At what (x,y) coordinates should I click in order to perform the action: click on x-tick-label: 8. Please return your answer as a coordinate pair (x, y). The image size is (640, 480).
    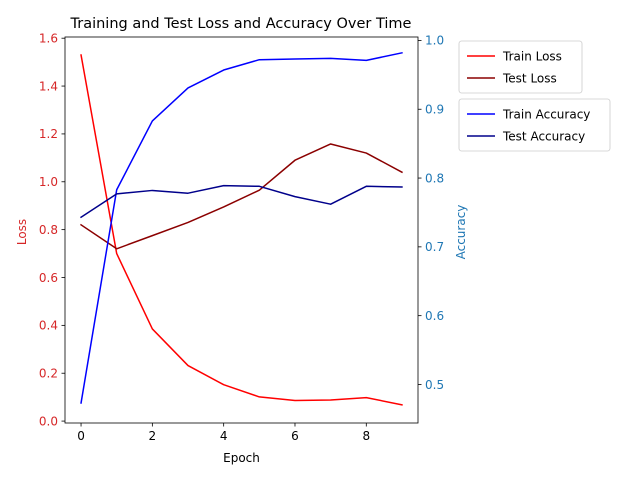
    Looking at the image, I should click on (366, 436).